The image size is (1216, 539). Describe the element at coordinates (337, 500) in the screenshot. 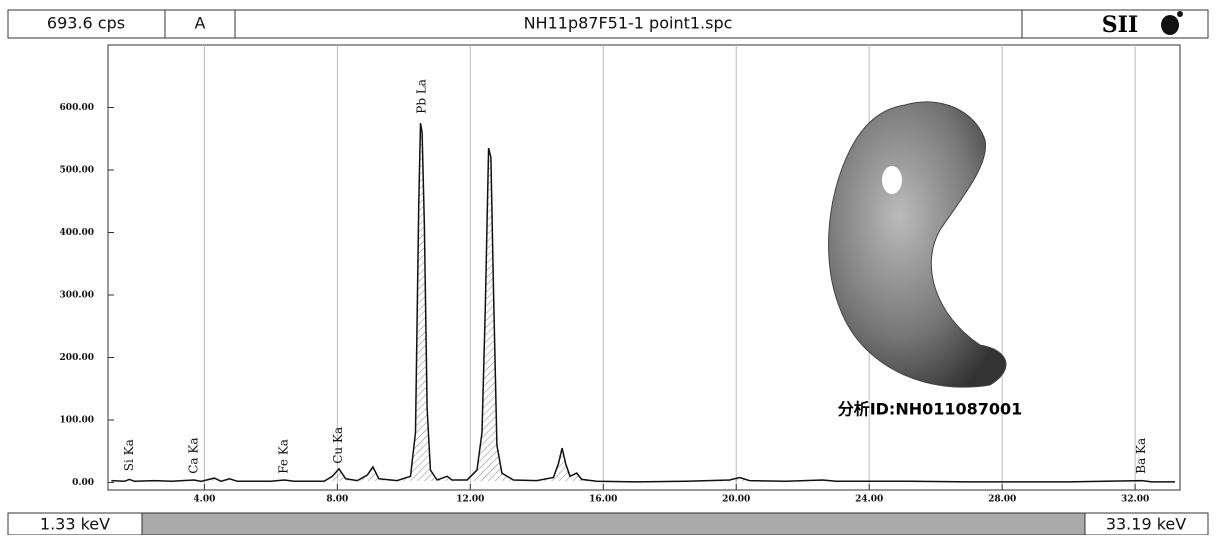

I see `x-tick-label: 8.00` at that location.